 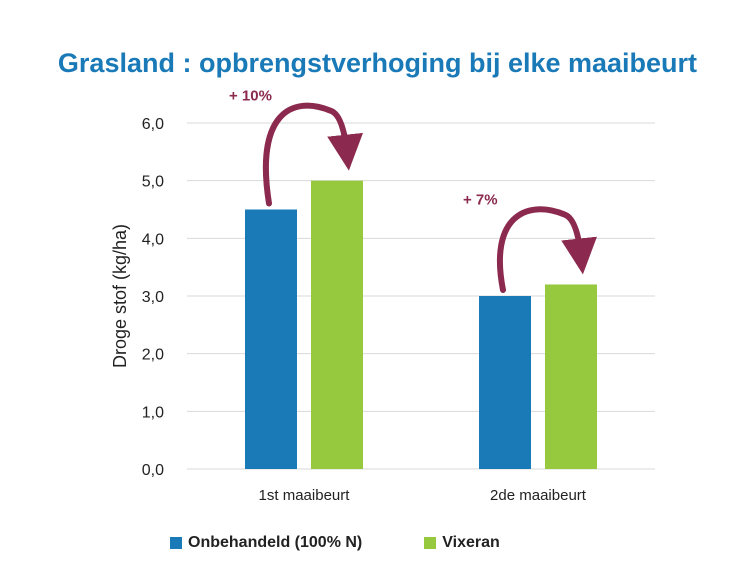 I want to click on legend-label-vixeran: Vixeran, so click(x=471, y=542).